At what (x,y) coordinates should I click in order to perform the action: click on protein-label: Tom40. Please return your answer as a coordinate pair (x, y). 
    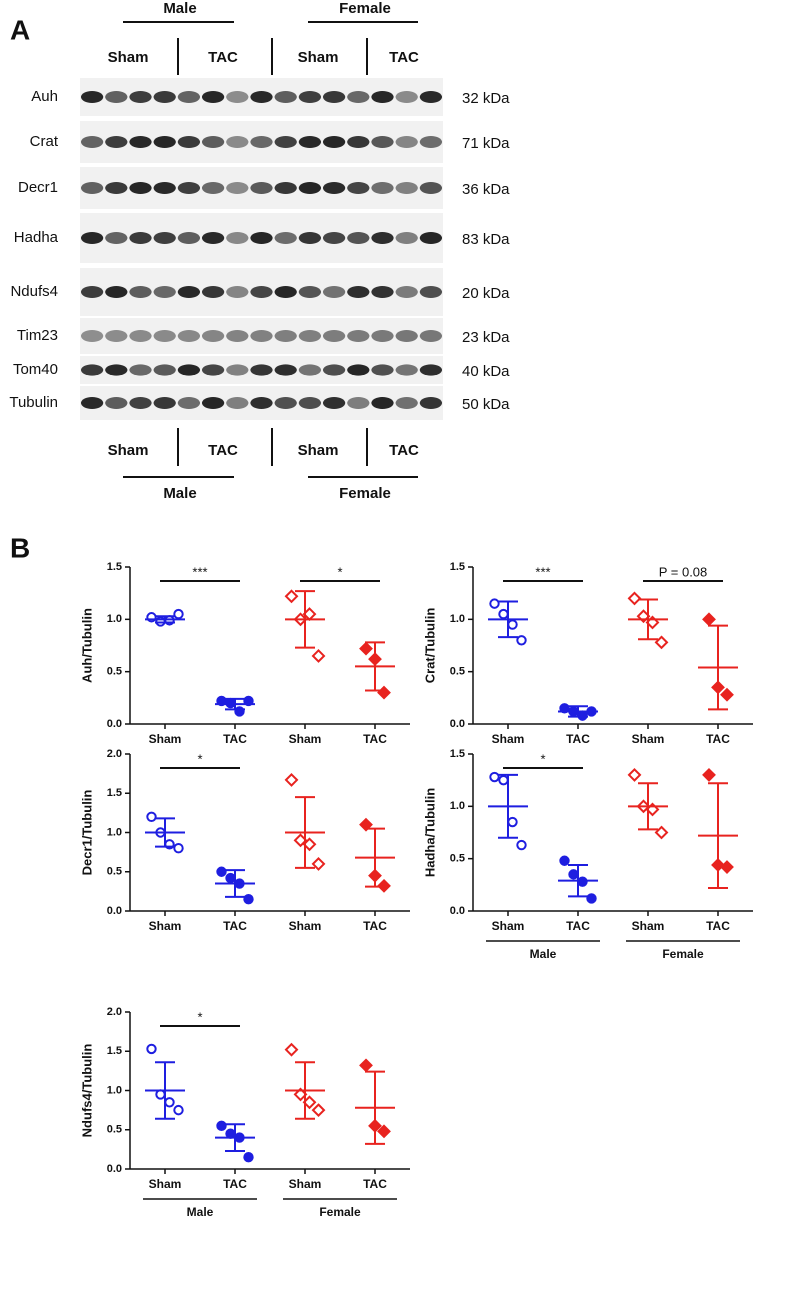
    Looking at the image, I should click on (35, 369).